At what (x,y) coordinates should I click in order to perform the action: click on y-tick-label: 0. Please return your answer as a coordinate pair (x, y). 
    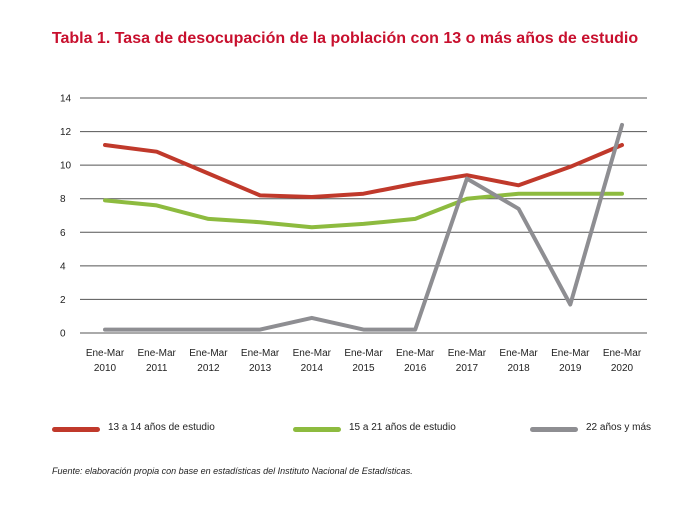
    Looking at the image, I should click on (63, 334).